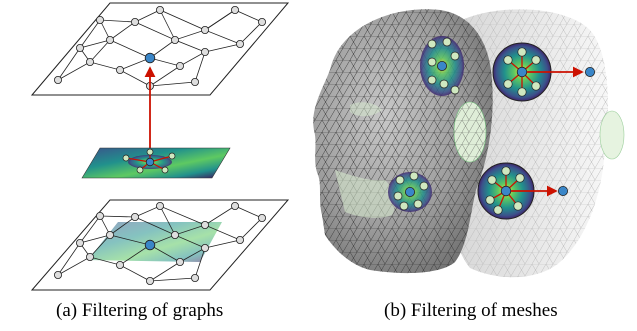 The width and height of the screenshot is (637, 331). What do you see at coordinates (544, 72) in the screenshot?
I see `zoomed-filter-disc-top` at bounding box center [544, 72].